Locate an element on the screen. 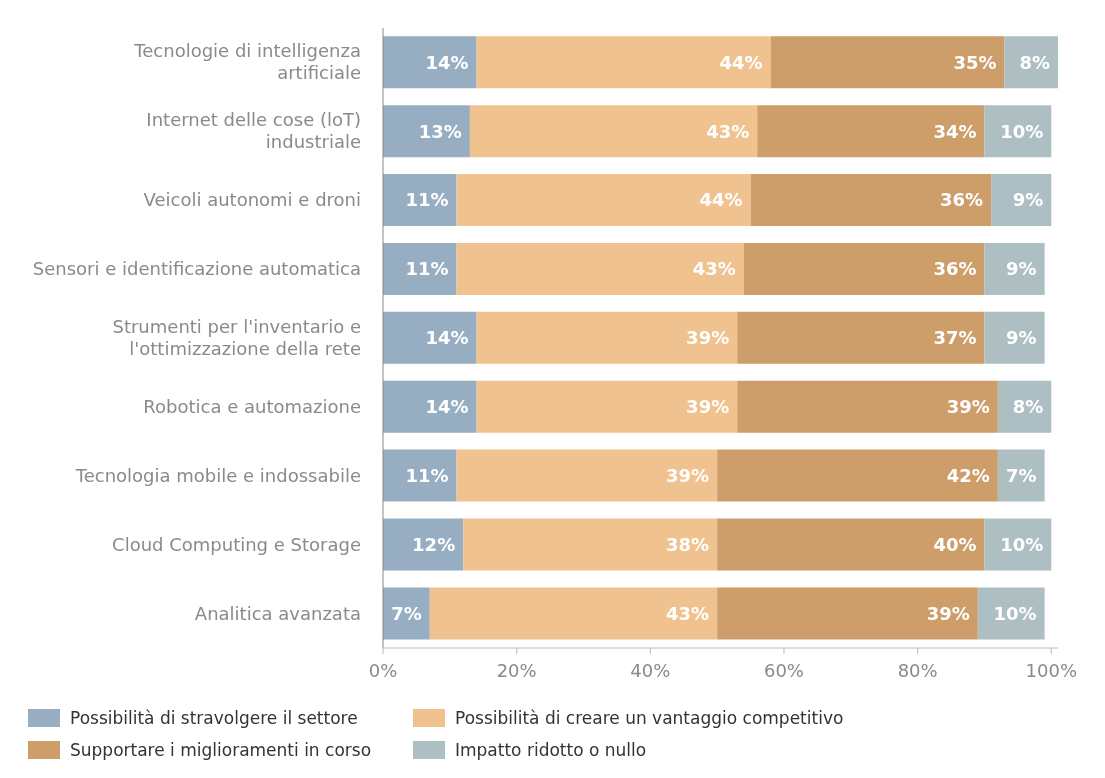  x-tick-label: 60% is located at coordinates (783, 670).